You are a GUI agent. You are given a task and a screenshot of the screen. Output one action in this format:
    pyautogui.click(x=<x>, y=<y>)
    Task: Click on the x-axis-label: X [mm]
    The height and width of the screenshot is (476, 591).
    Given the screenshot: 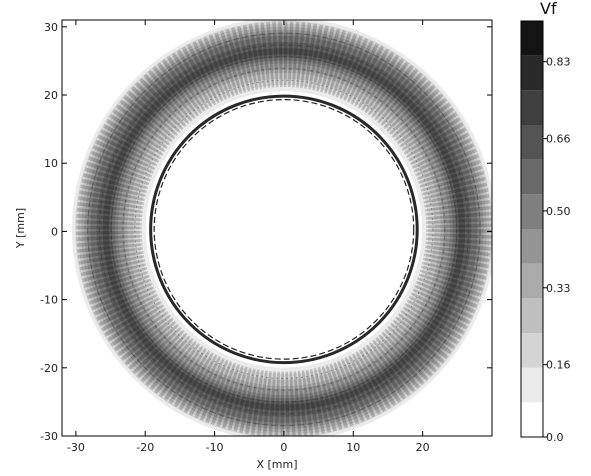 What is the action you would take?
    pyautogui.click(x=276, y=464)
    